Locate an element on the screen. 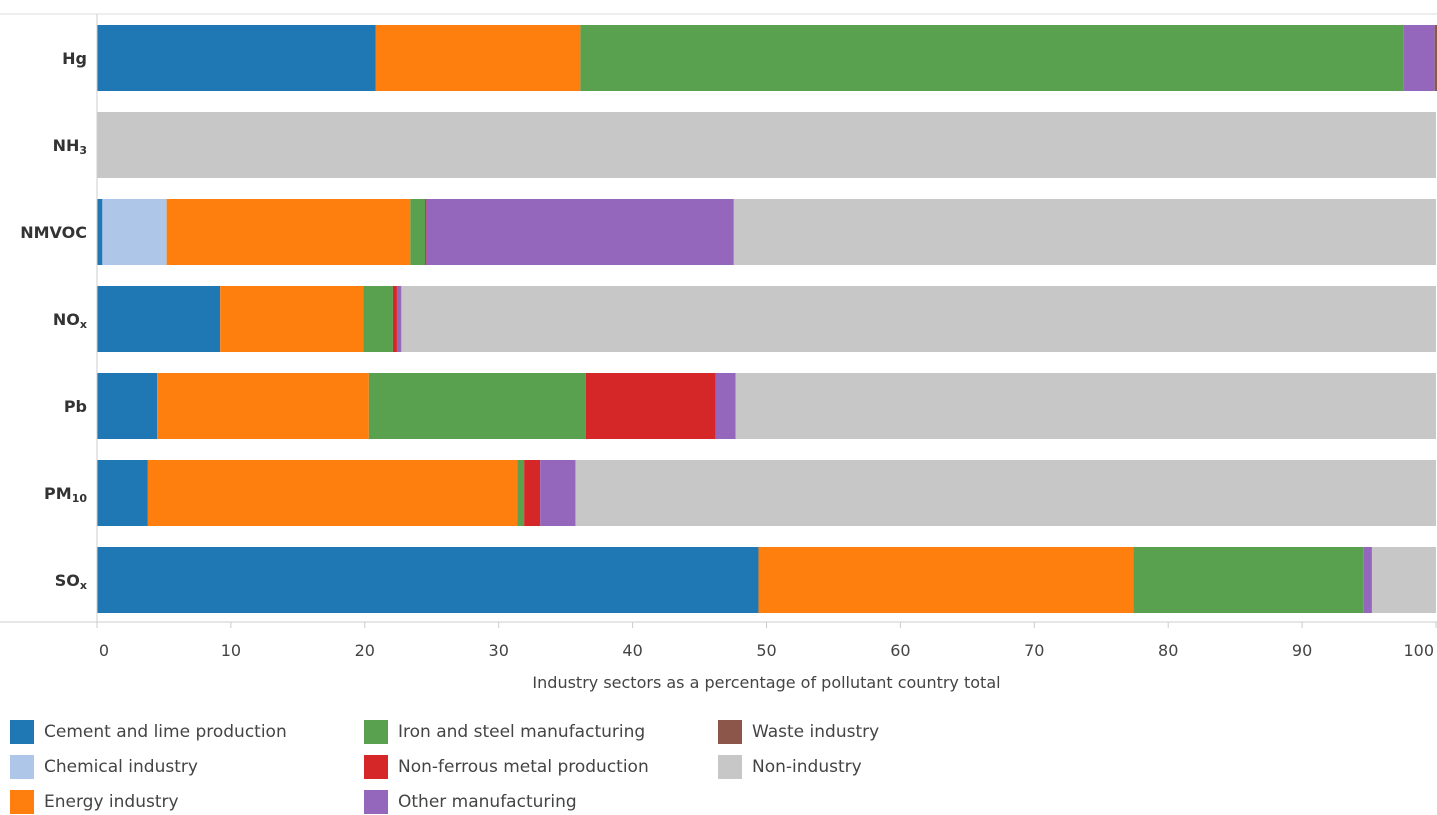 The height and width of the screenshot is (815, 1437). legend-item: Waste industry is located at coordinates (798, 732).